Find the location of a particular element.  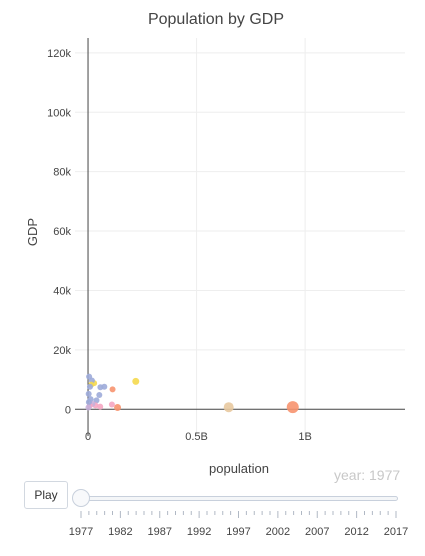

year-slider-handle is located at coordinates (81, 498).